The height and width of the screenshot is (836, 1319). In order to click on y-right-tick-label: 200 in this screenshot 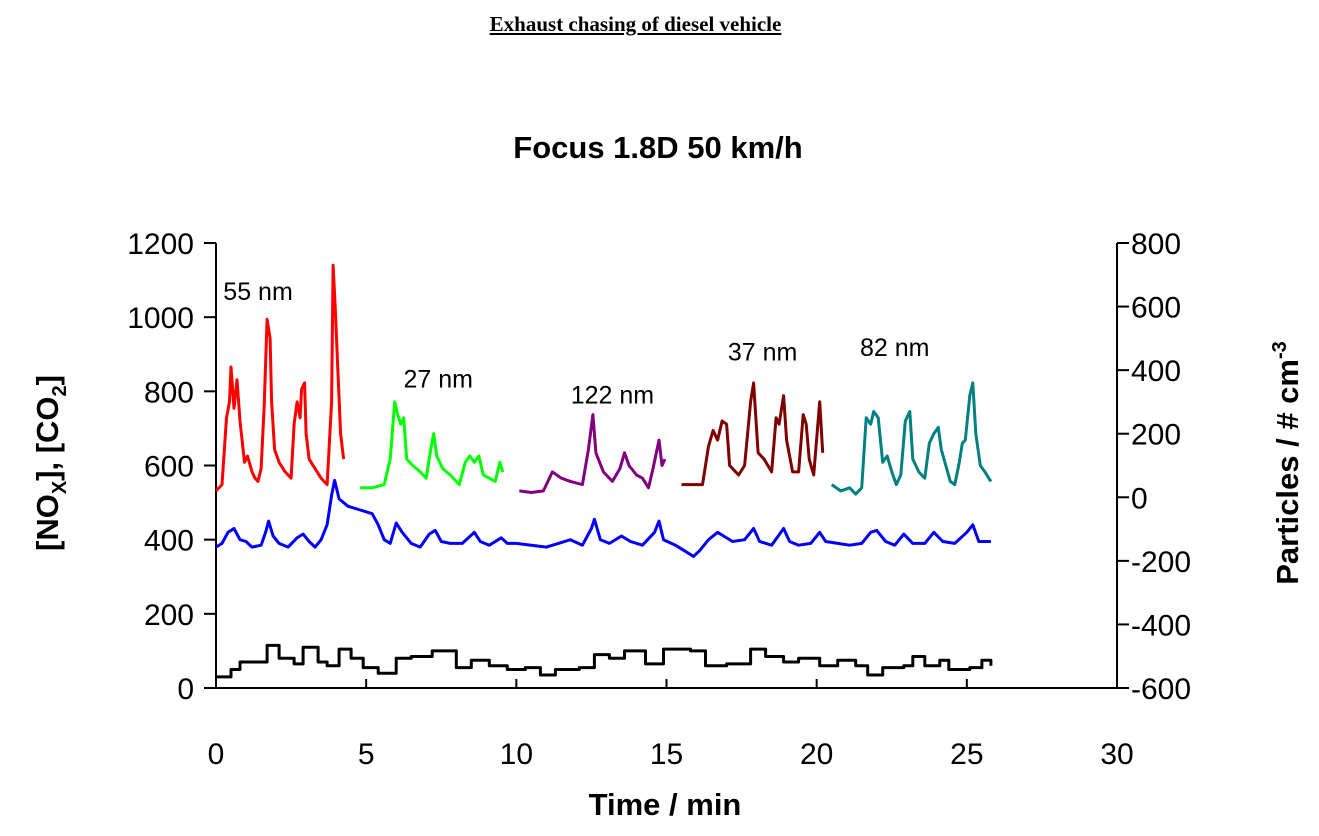, I will do `click(1156, 435)`.